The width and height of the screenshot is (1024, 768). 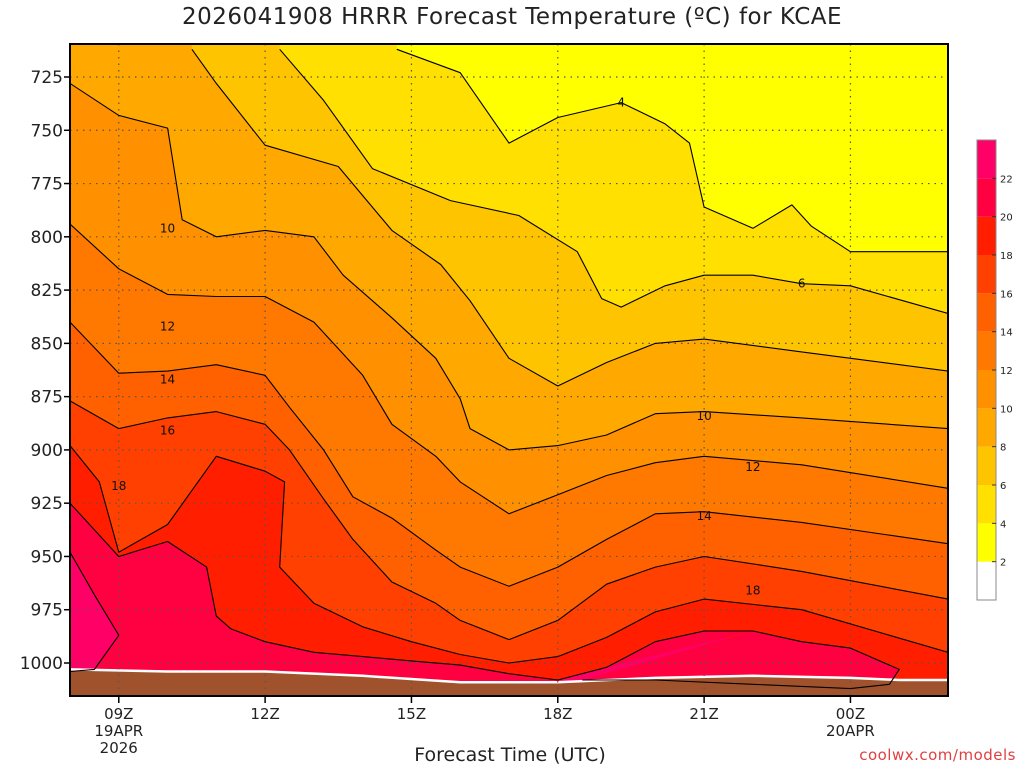 What do you see at coordinates (937, 755) in the screenshot?
I see `credit-watermark: coolwx.com/models` at bounding box center [937, 755].